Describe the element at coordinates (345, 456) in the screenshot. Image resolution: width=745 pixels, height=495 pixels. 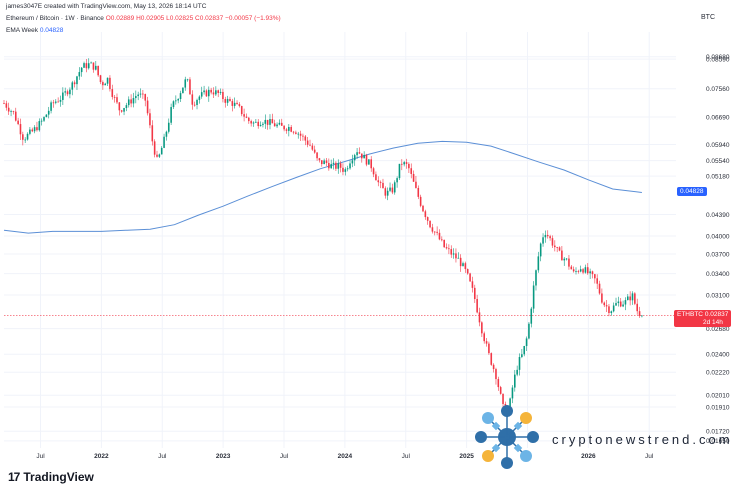
I see `time-axis: Jul2022Jul2023Jul2024Jul2025Jul2026Jul` at that location.